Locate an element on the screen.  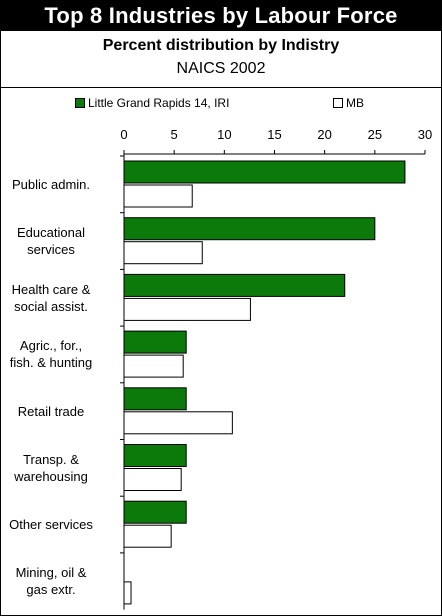
category-label: Retail trade is located at coordinates (55, 411).